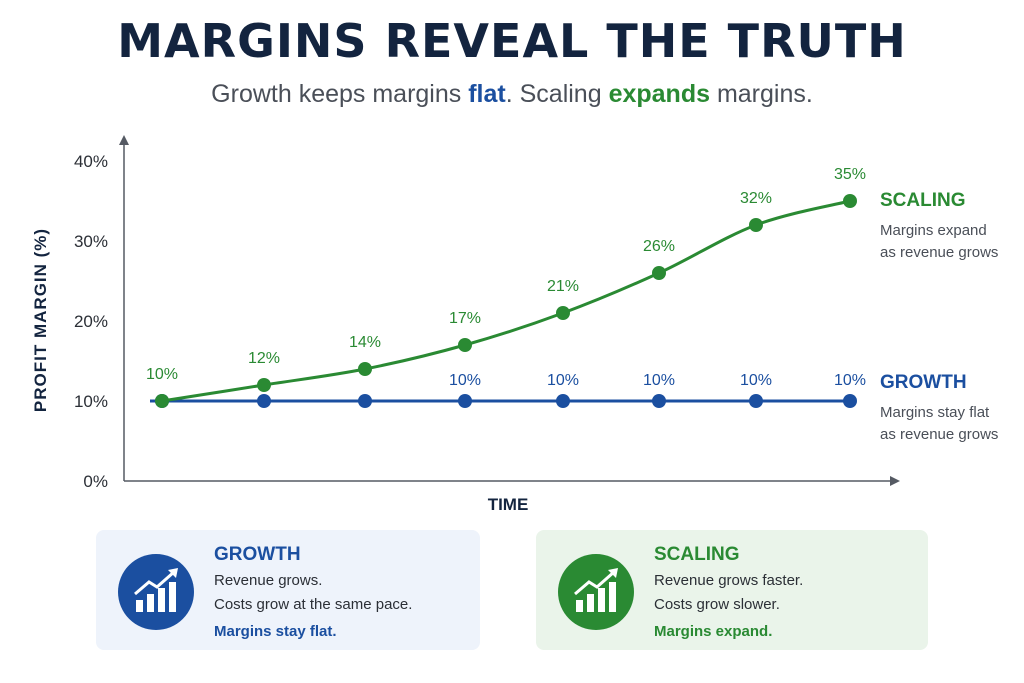  Describe the element at coordinates (264, 358) in the screenshot. I see `scaling-data-label: 12%` at that location.